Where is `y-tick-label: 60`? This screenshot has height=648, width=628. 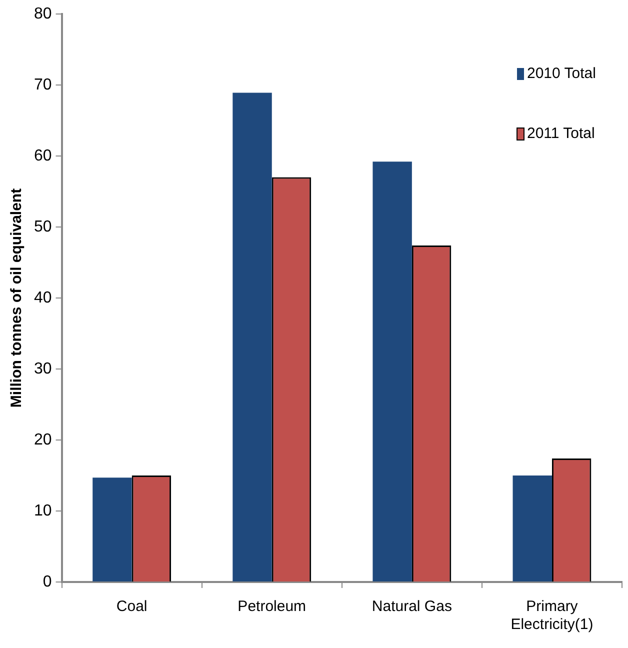
y-tick-label: 60 is located at coordinates (43, 155).